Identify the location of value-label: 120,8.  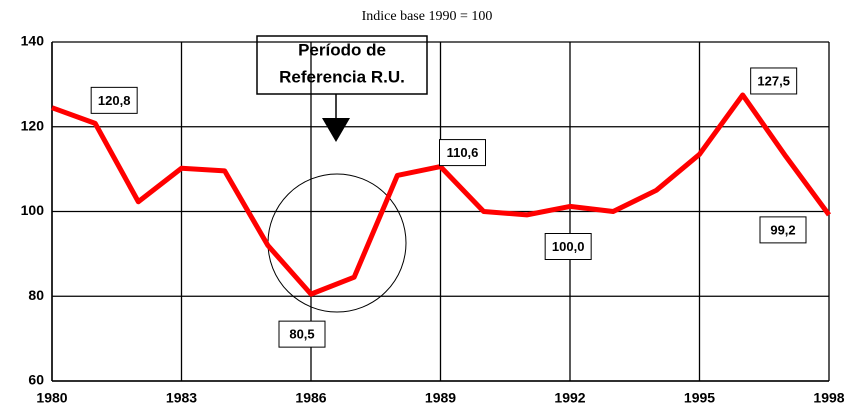
(114, 100).